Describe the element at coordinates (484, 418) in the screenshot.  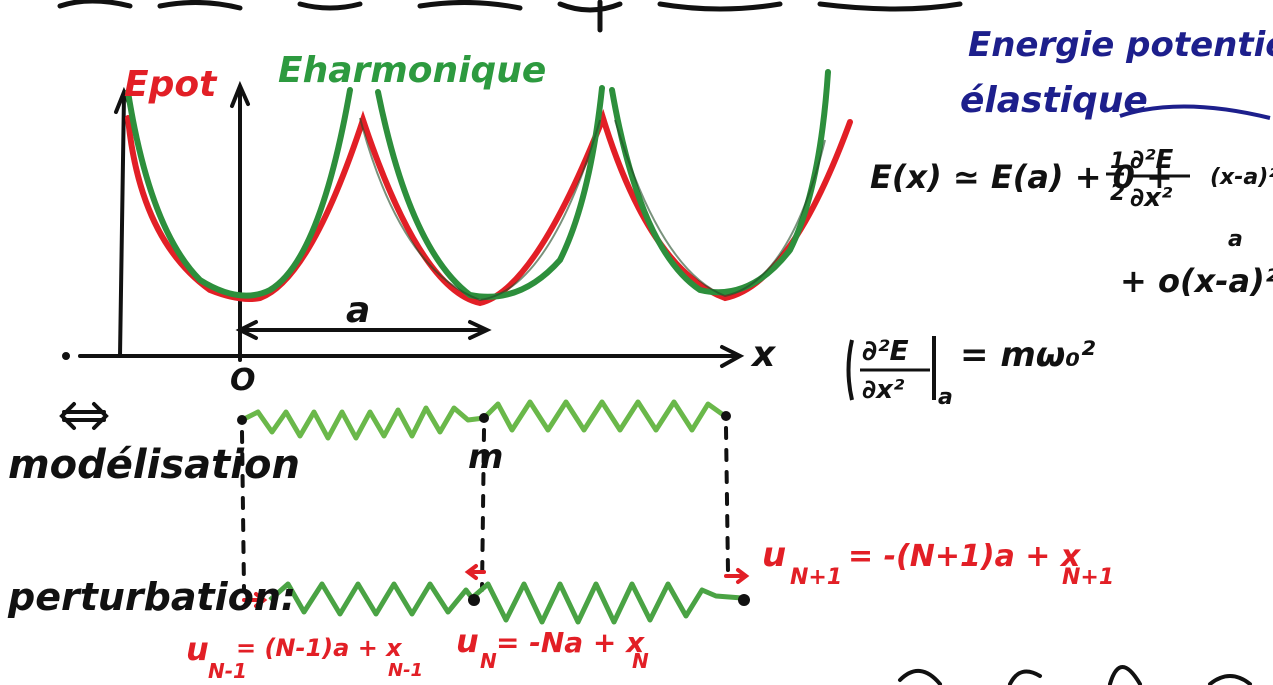
I see `mass-mid-top` at that location.